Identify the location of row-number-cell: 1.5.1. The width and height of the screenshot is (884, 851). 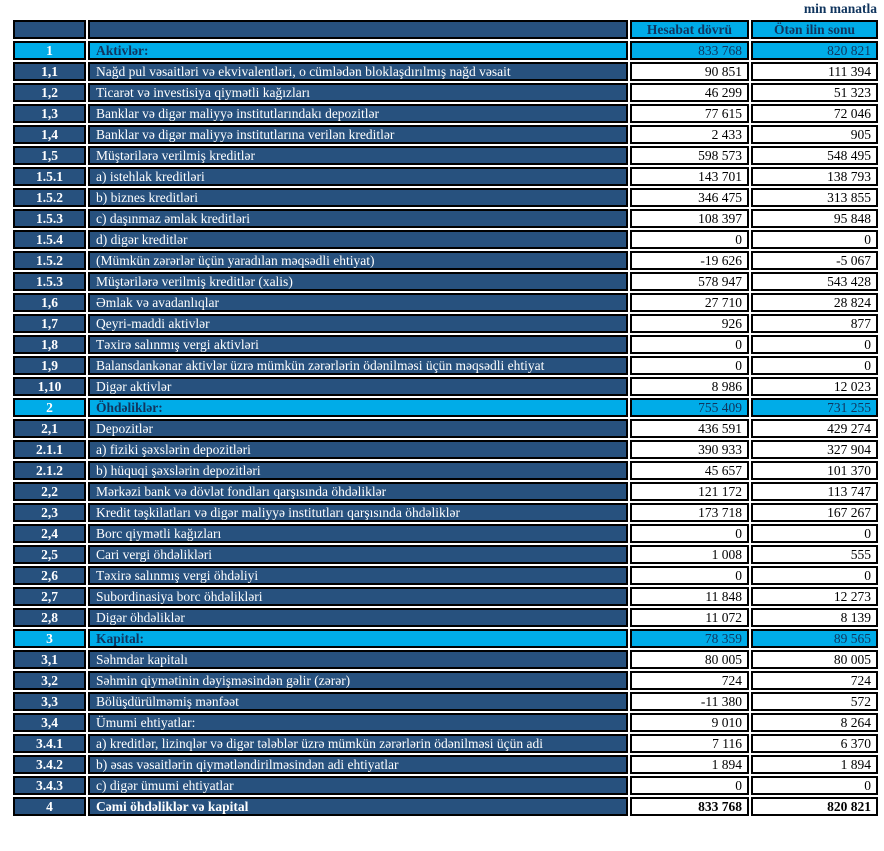
(49, 176).